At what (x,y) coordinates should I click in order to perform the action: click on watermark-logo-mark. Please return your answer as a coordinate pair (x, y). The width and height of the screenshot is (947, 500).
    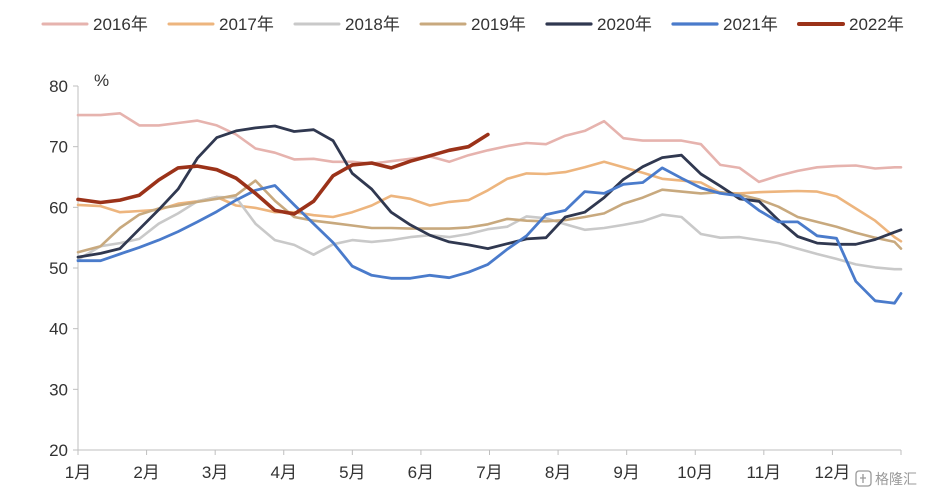
    Looking at the image, I should click on (863, 478).